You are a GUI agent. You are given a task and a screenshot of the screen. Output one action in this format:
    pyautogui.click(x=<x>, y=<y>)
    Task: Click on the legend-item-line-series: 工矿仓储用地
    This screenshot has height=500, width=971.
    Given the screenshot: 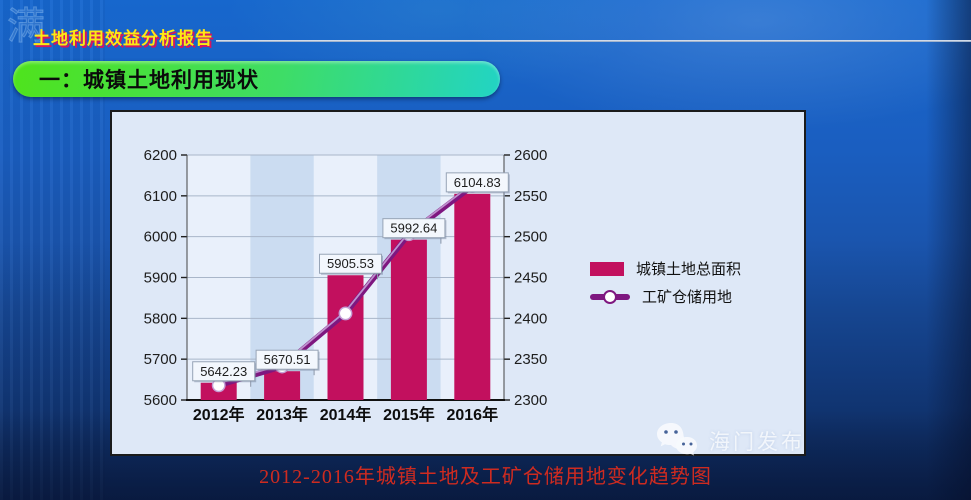 What is the action you would take?
    pyautogui.click(x=665, y=296)
    